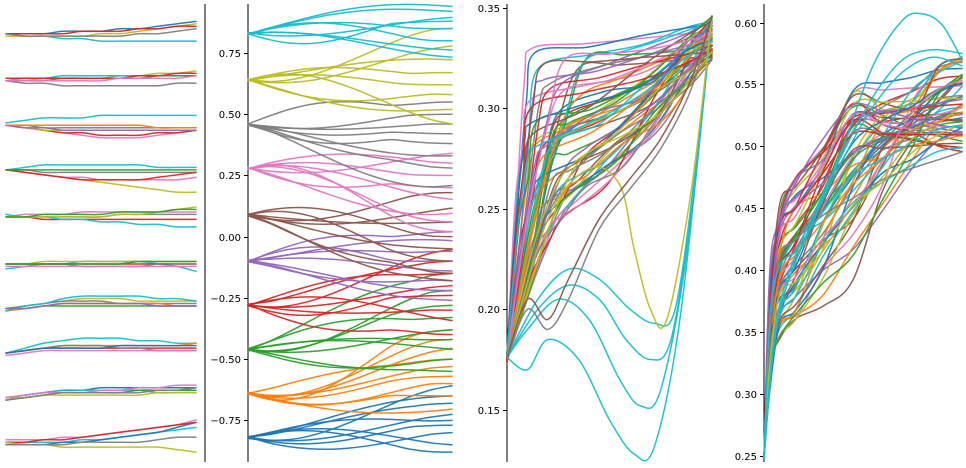  What do you see at coordinates (489, 310) in the screenshot?
I see `y-tick-label: 0.20` at bounding box center [489, 310].